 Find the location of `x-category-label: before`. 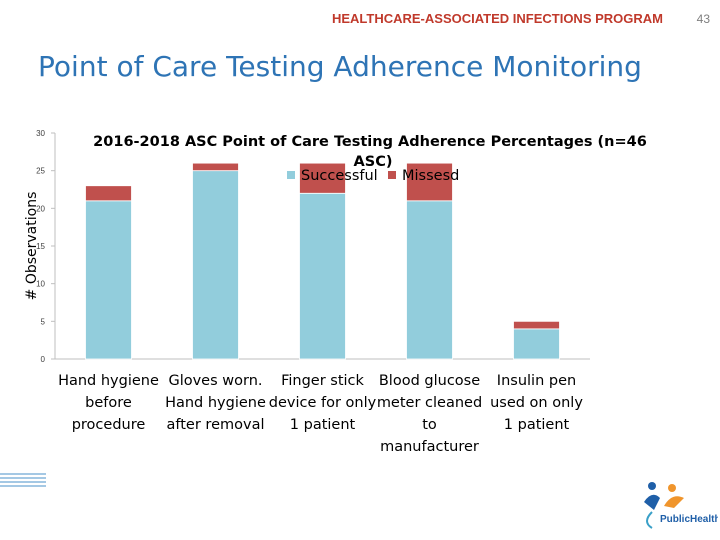

x-category-label: before is located at coordinates (108, 403).